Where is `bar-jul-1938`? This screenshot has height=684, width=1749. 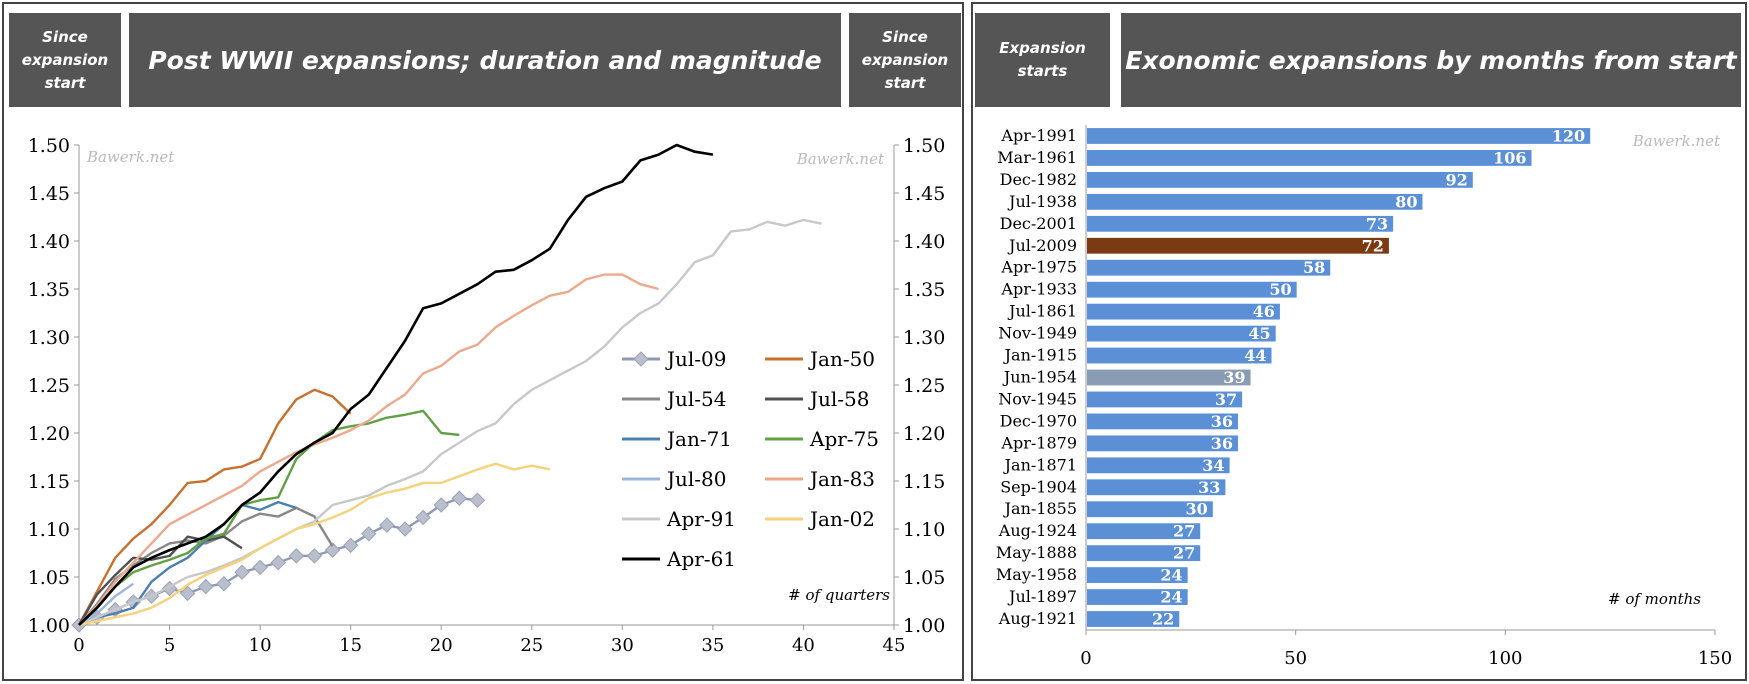
bar-jul-1938 is located at coordinates (1255, 201).